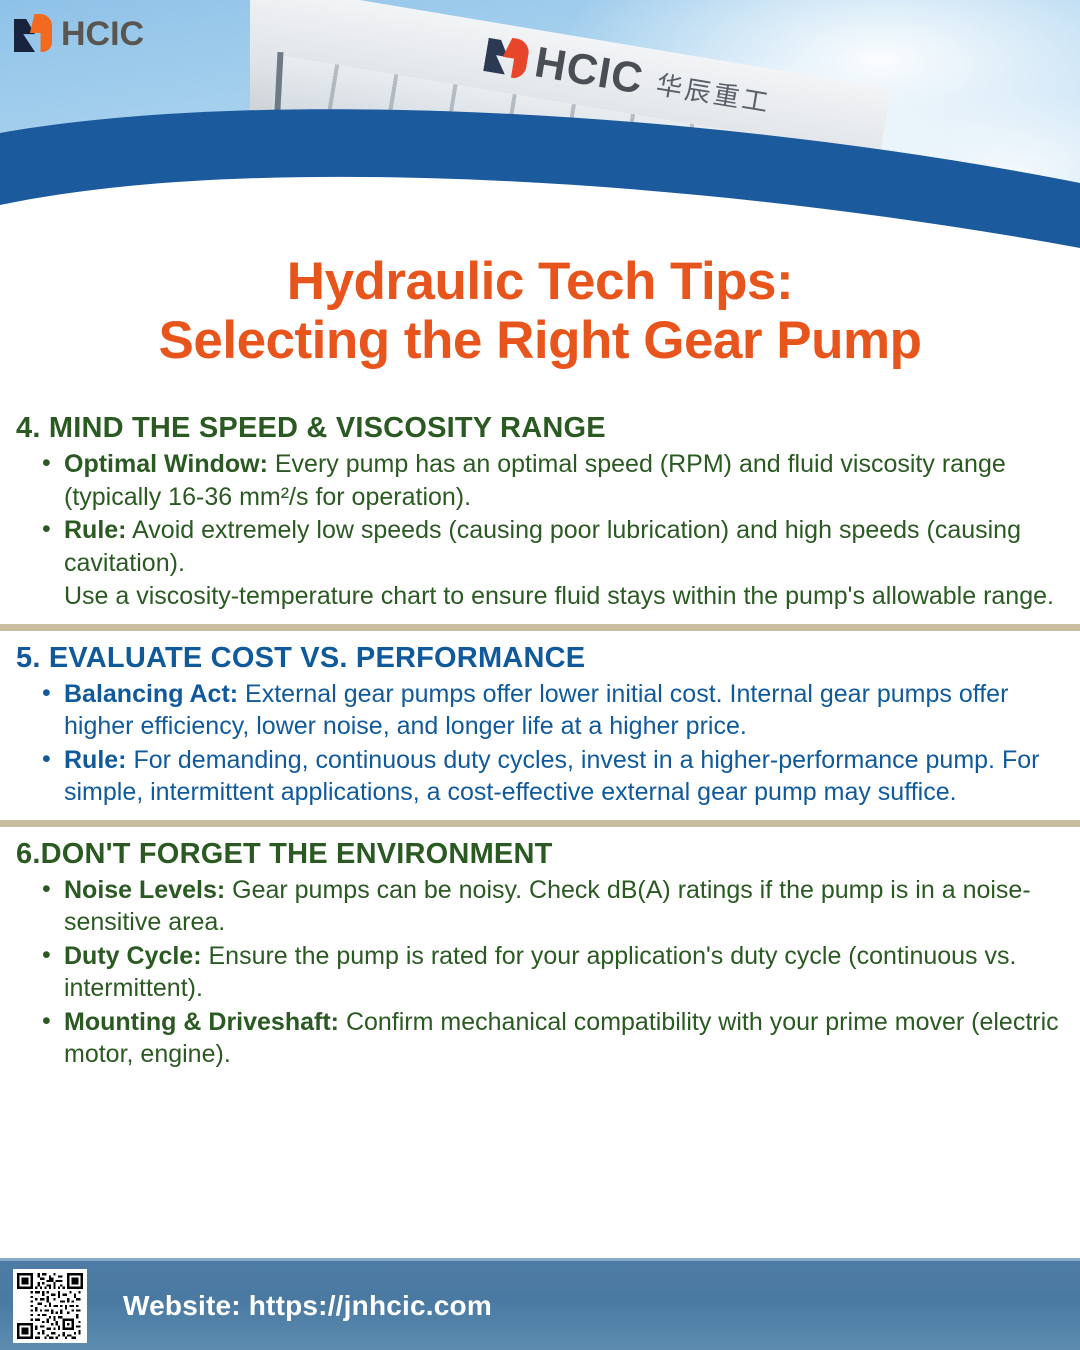 The image size is (1080, 1350). I want to click on qr-code-icon, so click(50, 1305).